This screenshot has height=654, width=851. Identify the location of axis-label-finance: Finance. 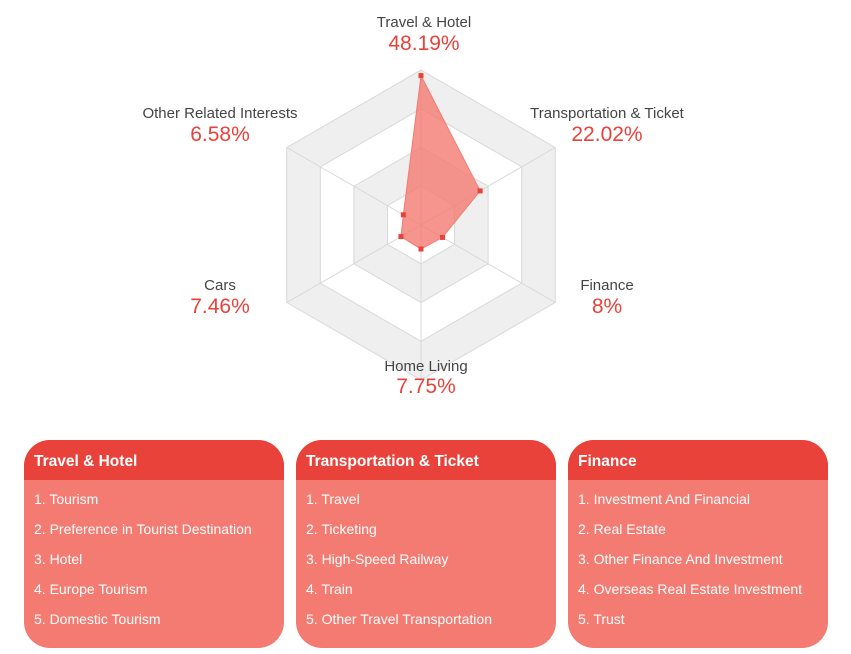
(606, 285).